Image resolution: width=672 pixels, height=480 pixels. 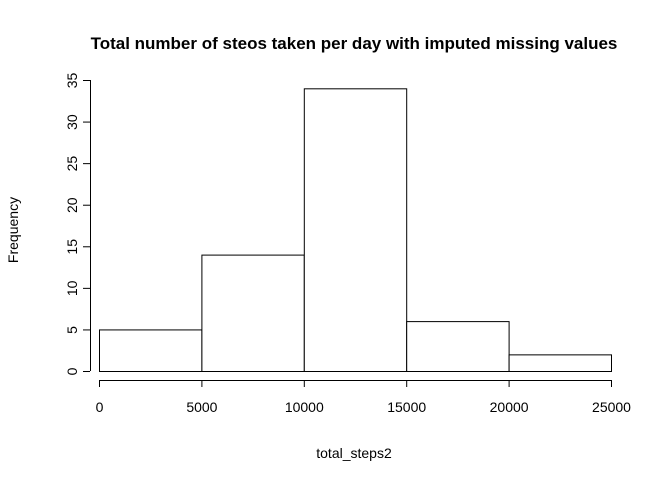 What do you see at coordinates (72, 247) in the screenshot?
I see `y-tick-label: 15` at bounding box center [72, 247].